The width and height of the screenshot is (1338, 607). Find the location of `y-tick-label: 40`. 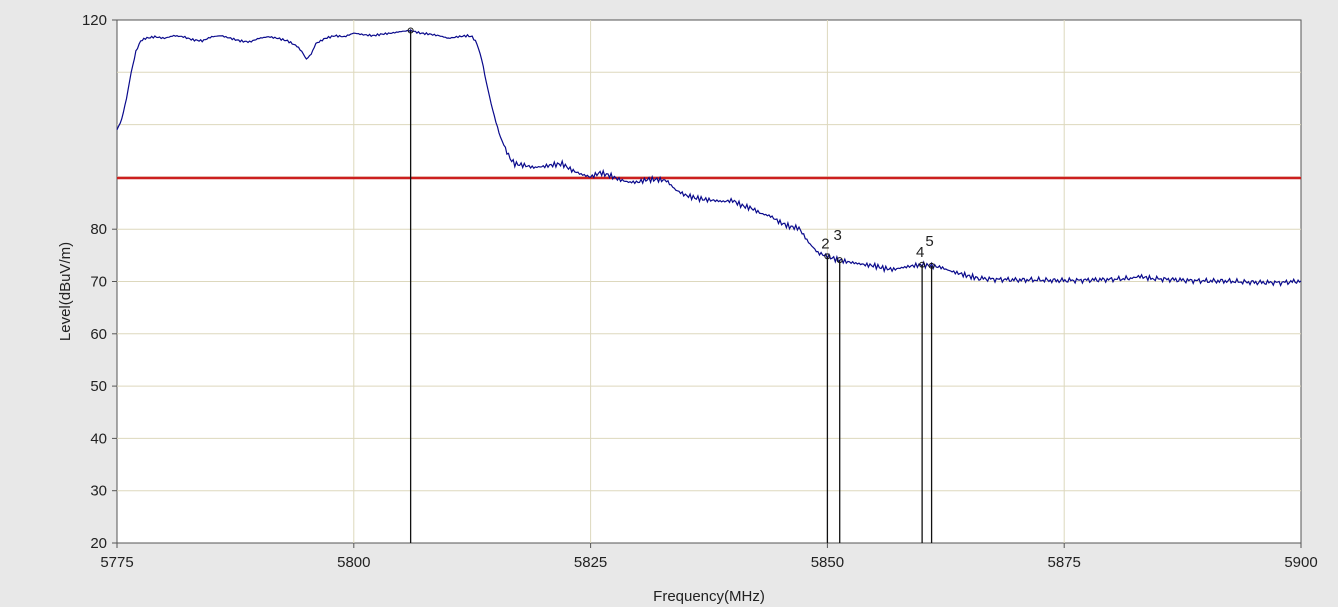

y-tick-label: 40 is located at coordinates (98, 438).